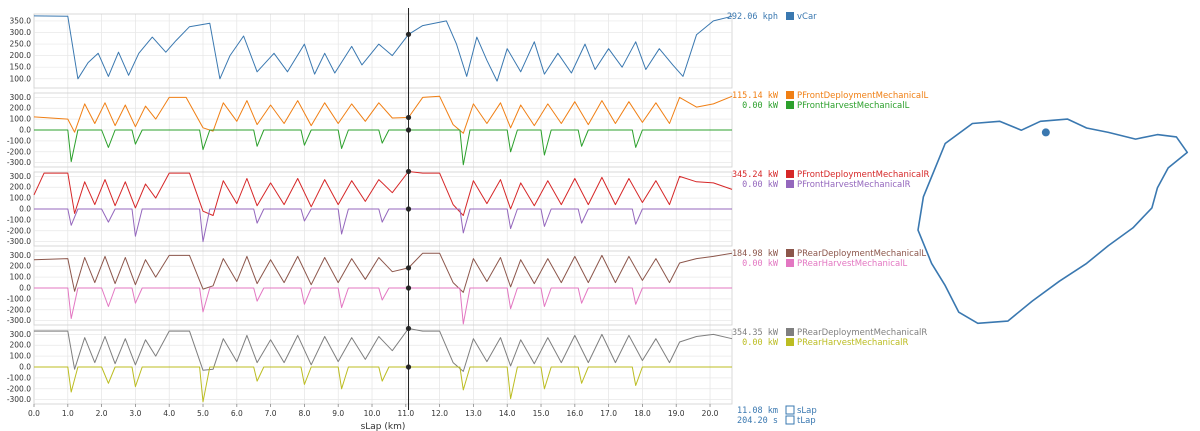 This screenshot has width=1200, height=431. I want to click on cursor-readout-value: 204.20 s, so click(757, 421).